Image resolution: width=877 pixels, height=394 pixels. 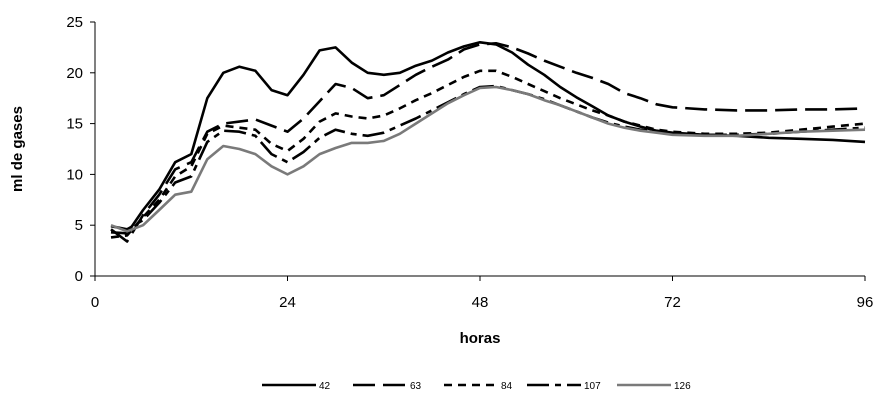 I want to click on y-tick-label: 15, so click(x=74, y=124).